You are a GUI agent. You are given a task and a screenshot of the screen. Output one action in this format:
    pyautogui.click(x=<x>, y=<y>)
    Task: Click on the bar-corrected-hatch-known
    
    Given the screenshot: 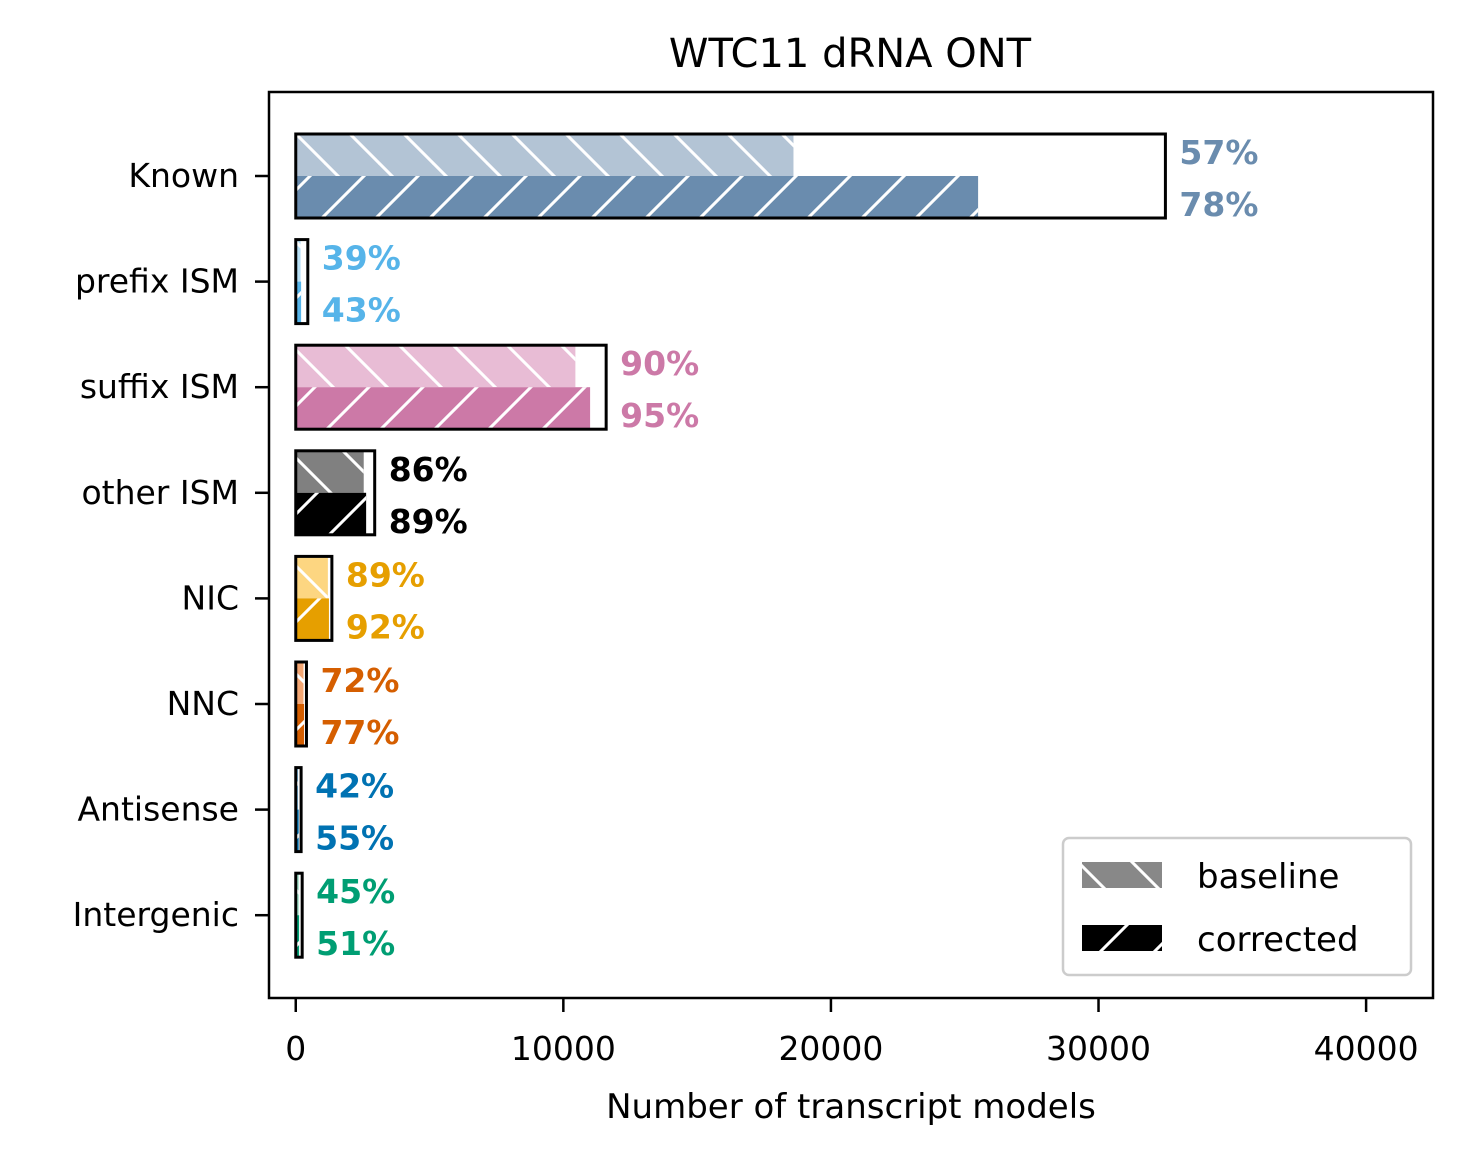 What is the action you would take?
    pyautogui.click(x=637, y=197)
    